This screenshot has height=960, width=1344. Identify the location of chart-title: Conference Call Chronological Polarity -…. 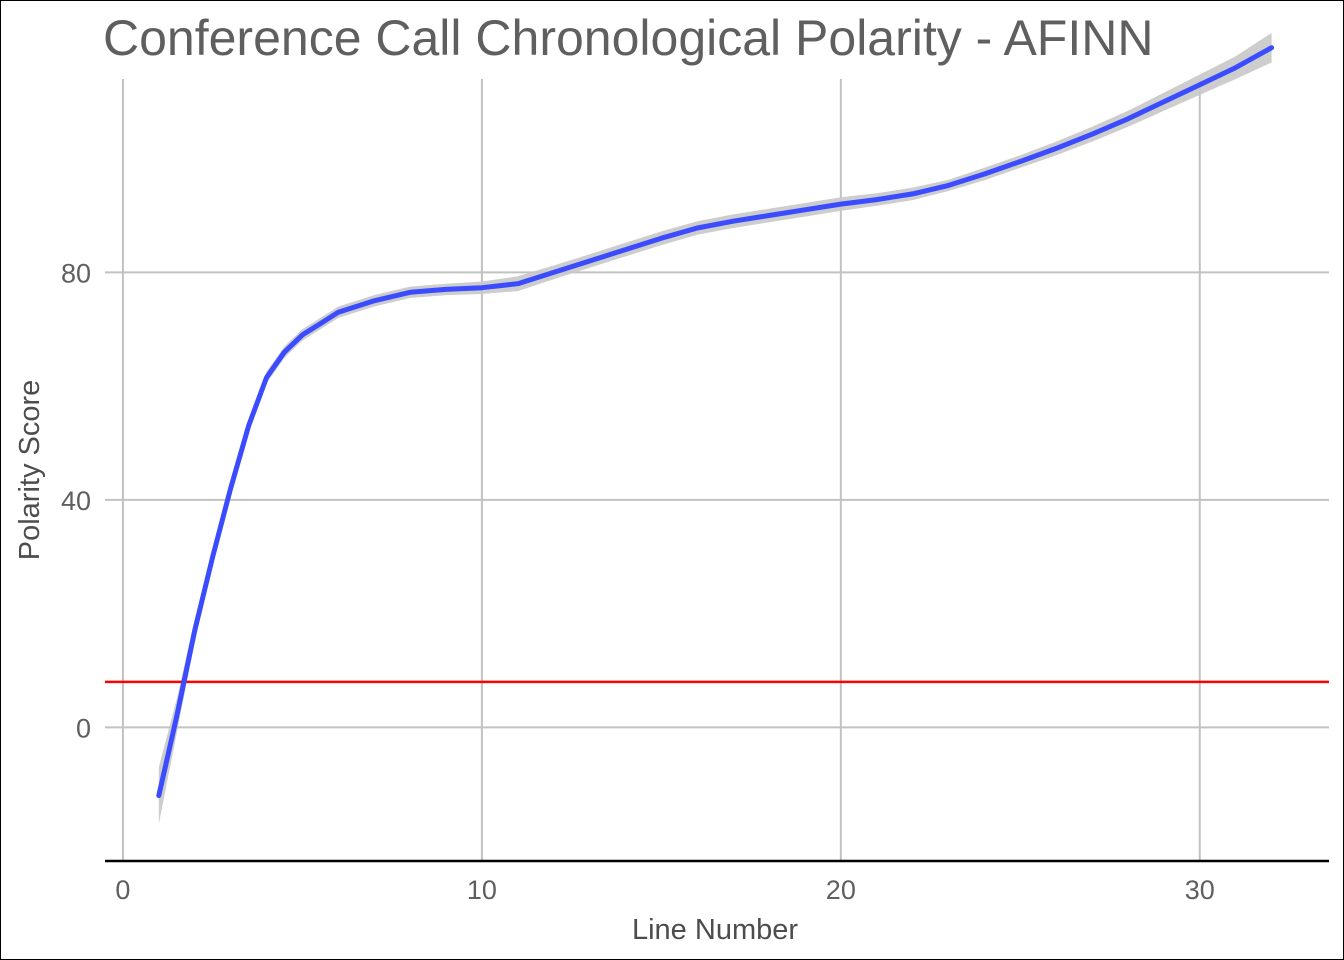
(628, 38).